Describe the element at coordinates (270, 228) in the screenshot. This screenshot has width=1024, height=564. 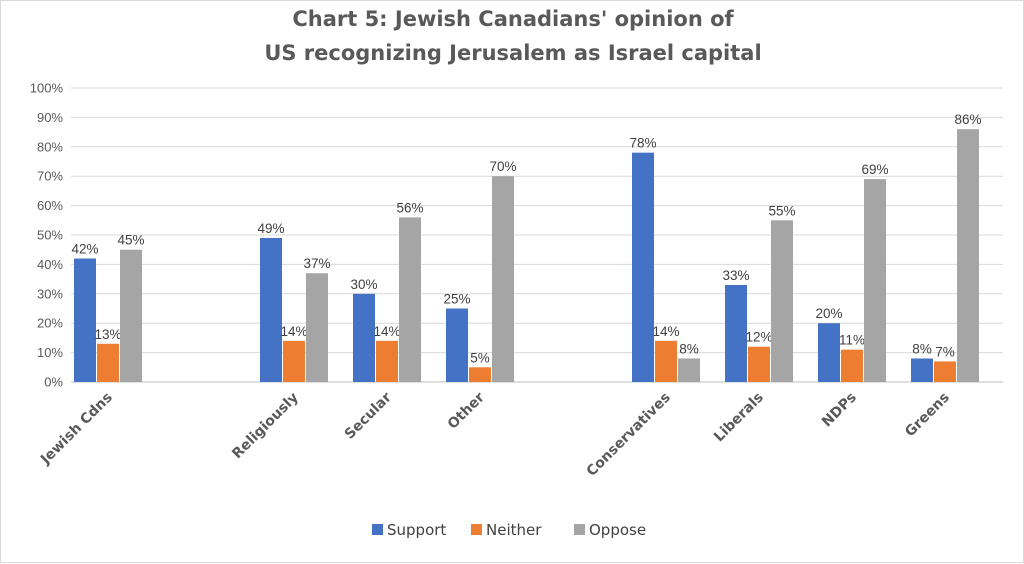
I see `data-label: 49%` at that location.